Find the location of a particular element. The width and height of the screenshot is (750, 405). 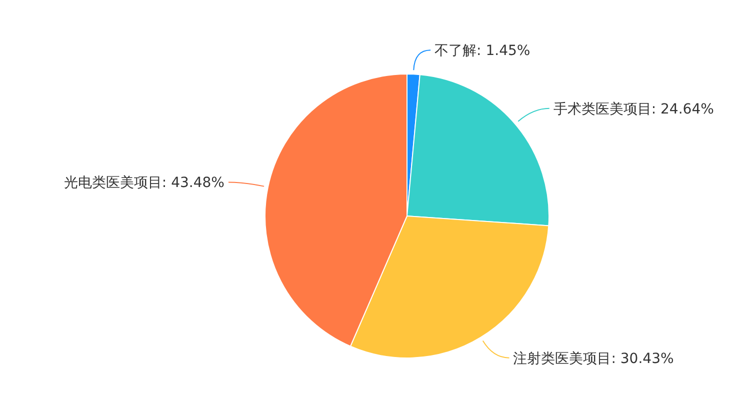

slice-label: 手术类医美项目: 24.64% is located at coordinates (633, 109).